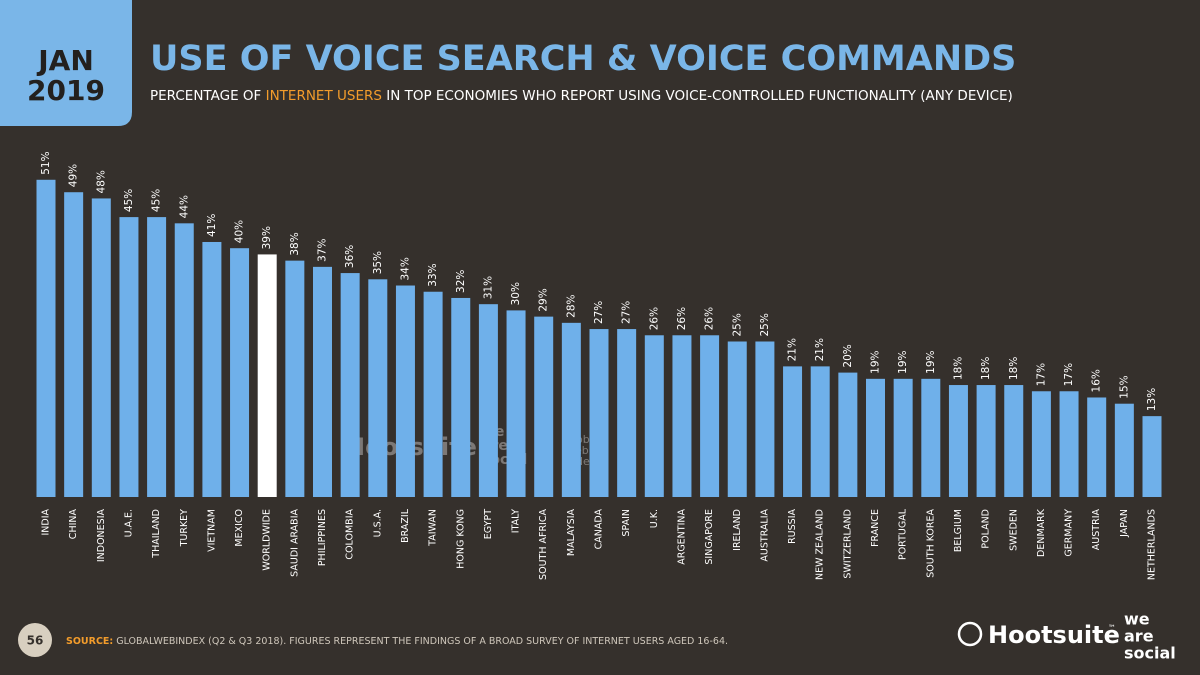  I want to click on value-label: 33%, so click(433, 274).